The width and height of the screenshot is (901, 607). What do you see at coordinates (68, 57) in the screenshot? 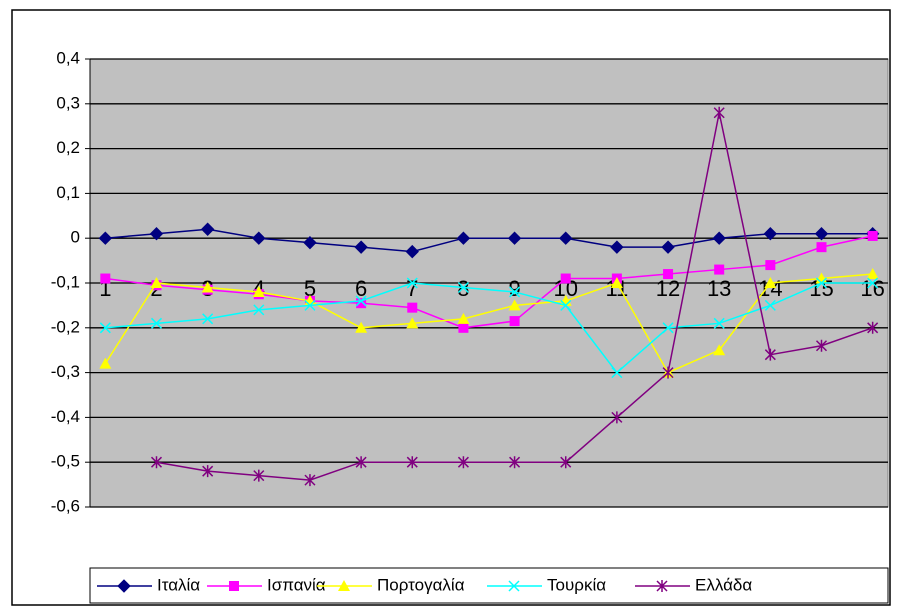
I see `y-tick-label: 0,4` at bounding box center [68, 57].